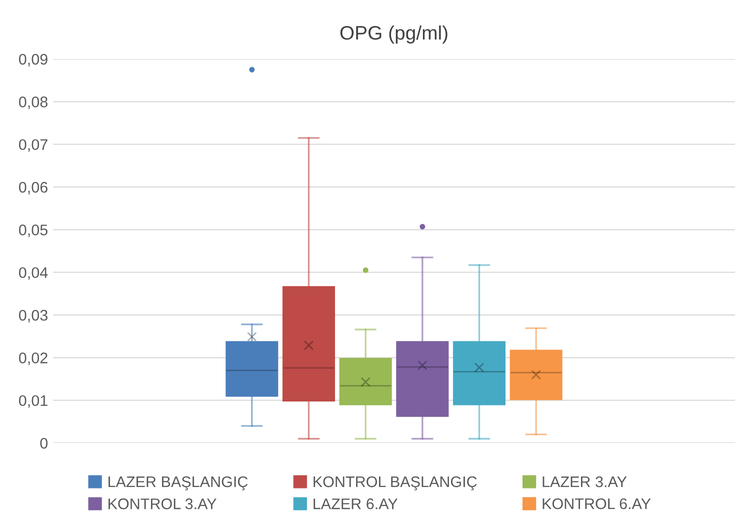  Describe the element at coordinates (33, 145) in the screenshot. I see `y-tick-label: 0,07` at that location.